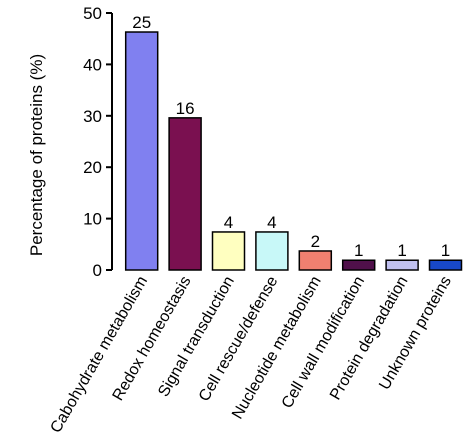  I want to click on y-tick-label: 20, so click(92, 167).